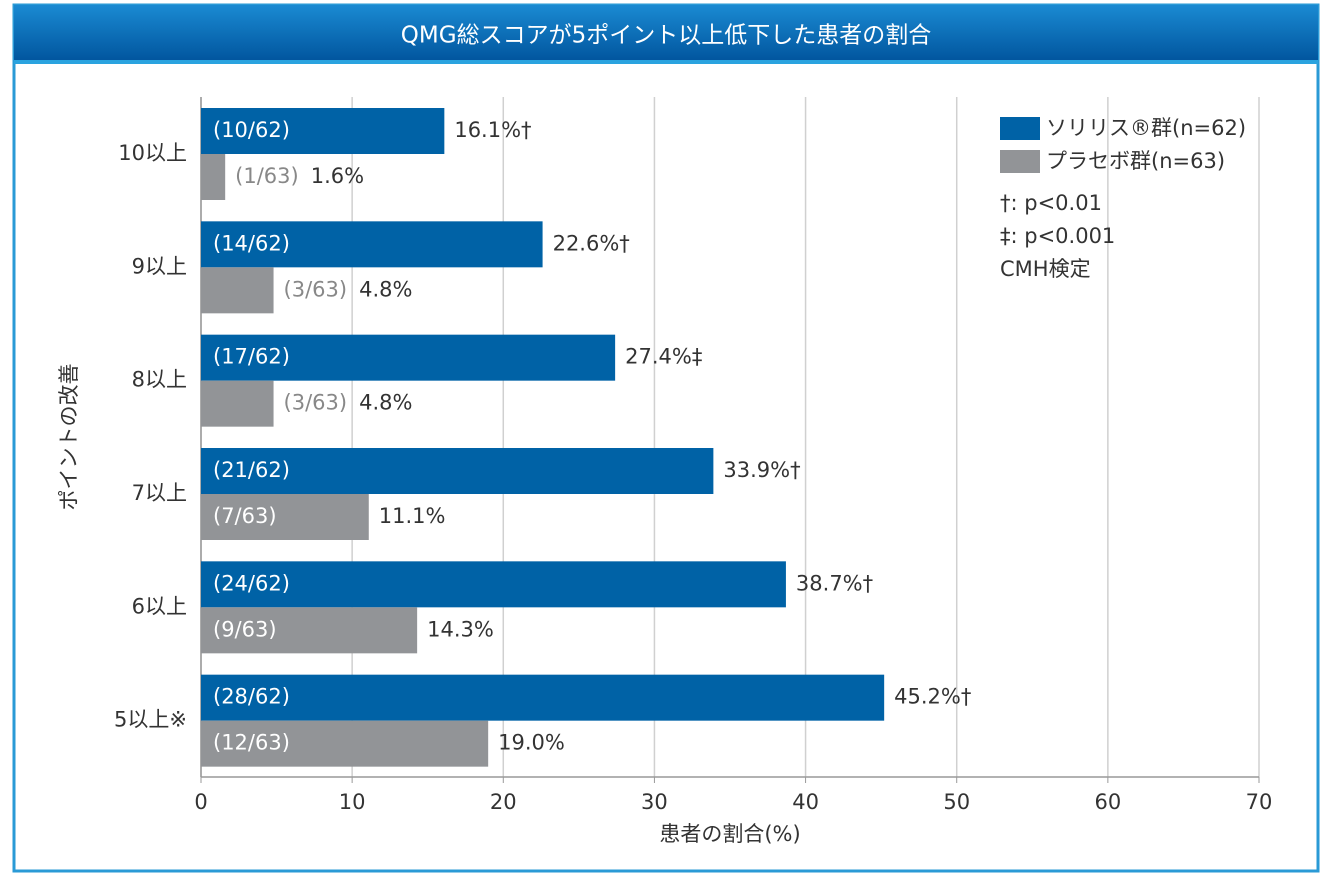  I want to click on count-label: (9/63), so click(245, 629).